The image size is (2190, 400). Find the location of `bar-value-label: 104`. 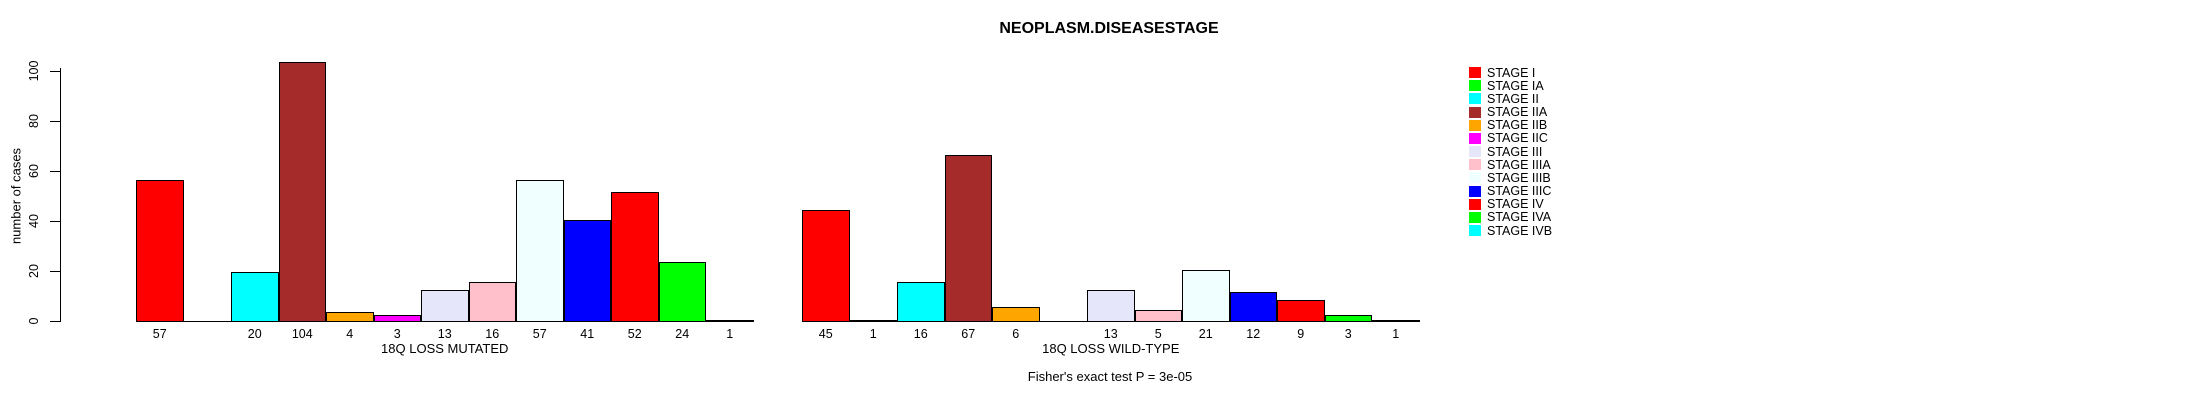

bar-value-label: 104 is located at coordinates (302, 334).